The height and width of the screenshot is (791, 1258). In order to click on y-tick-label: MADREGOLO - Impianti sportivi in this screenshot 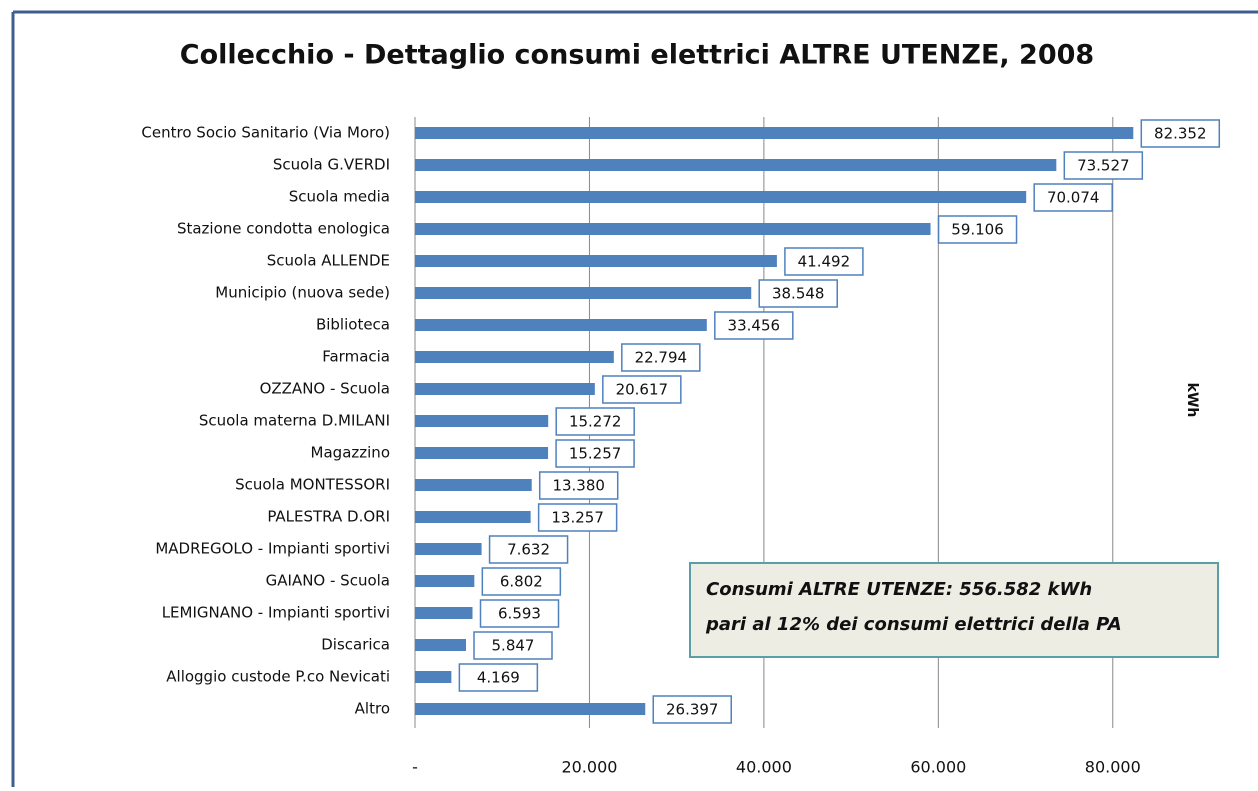, I will do `click(272, 549)`.